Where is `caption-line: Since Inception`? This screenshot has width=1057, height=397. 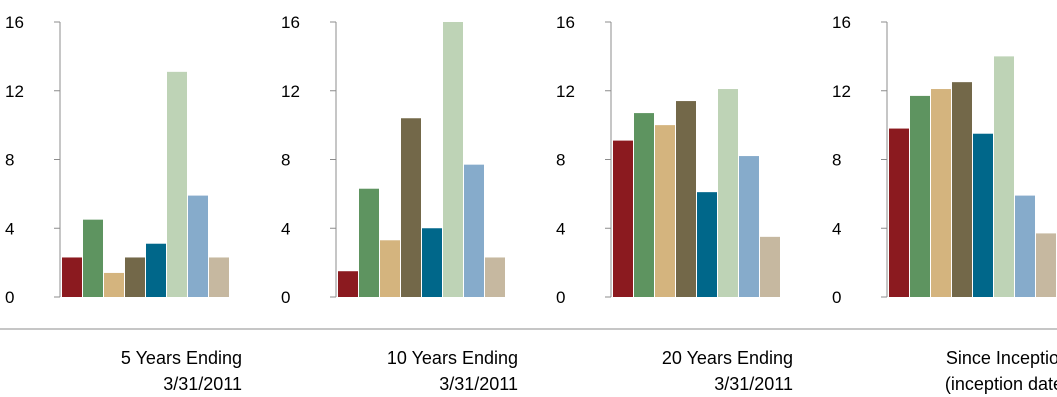 caption-line: Since Inception is located at coordinates (1001, 358).